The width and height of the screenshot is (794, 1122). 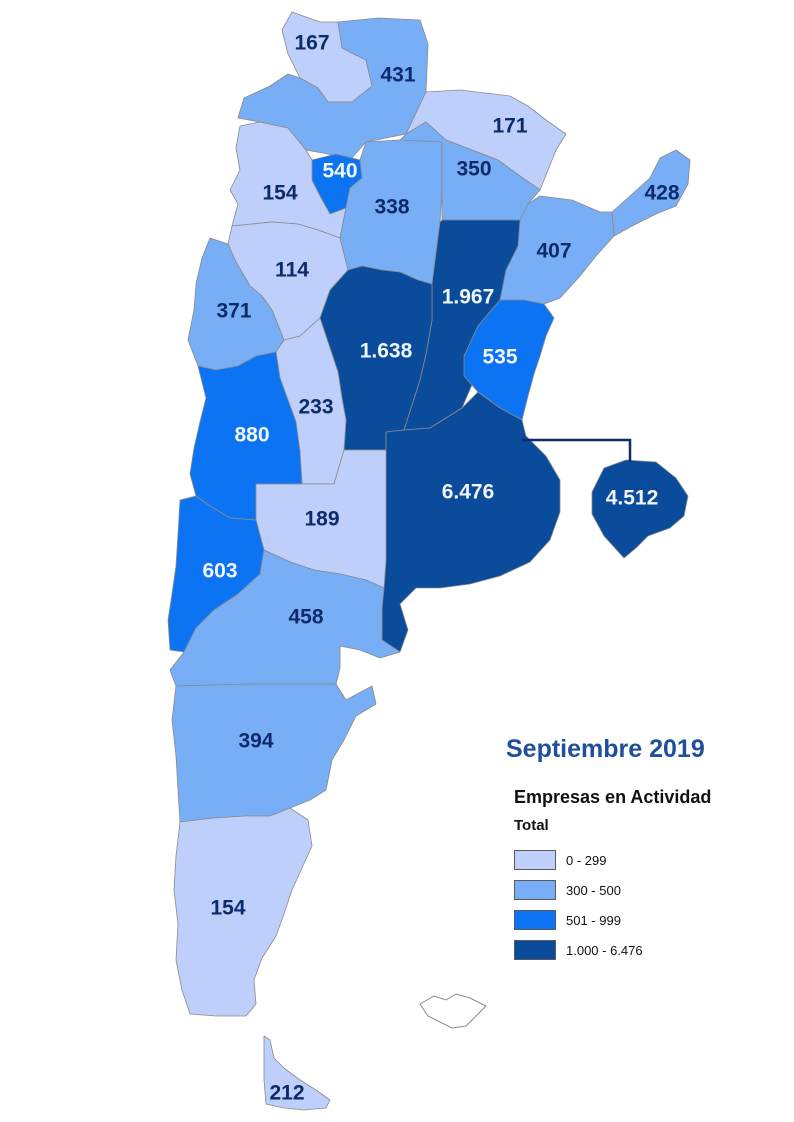 What do you see at coordinates (632, 498) in the screenshot?
I see `region-value-label: 4.512` at bounding box center [632, 498].